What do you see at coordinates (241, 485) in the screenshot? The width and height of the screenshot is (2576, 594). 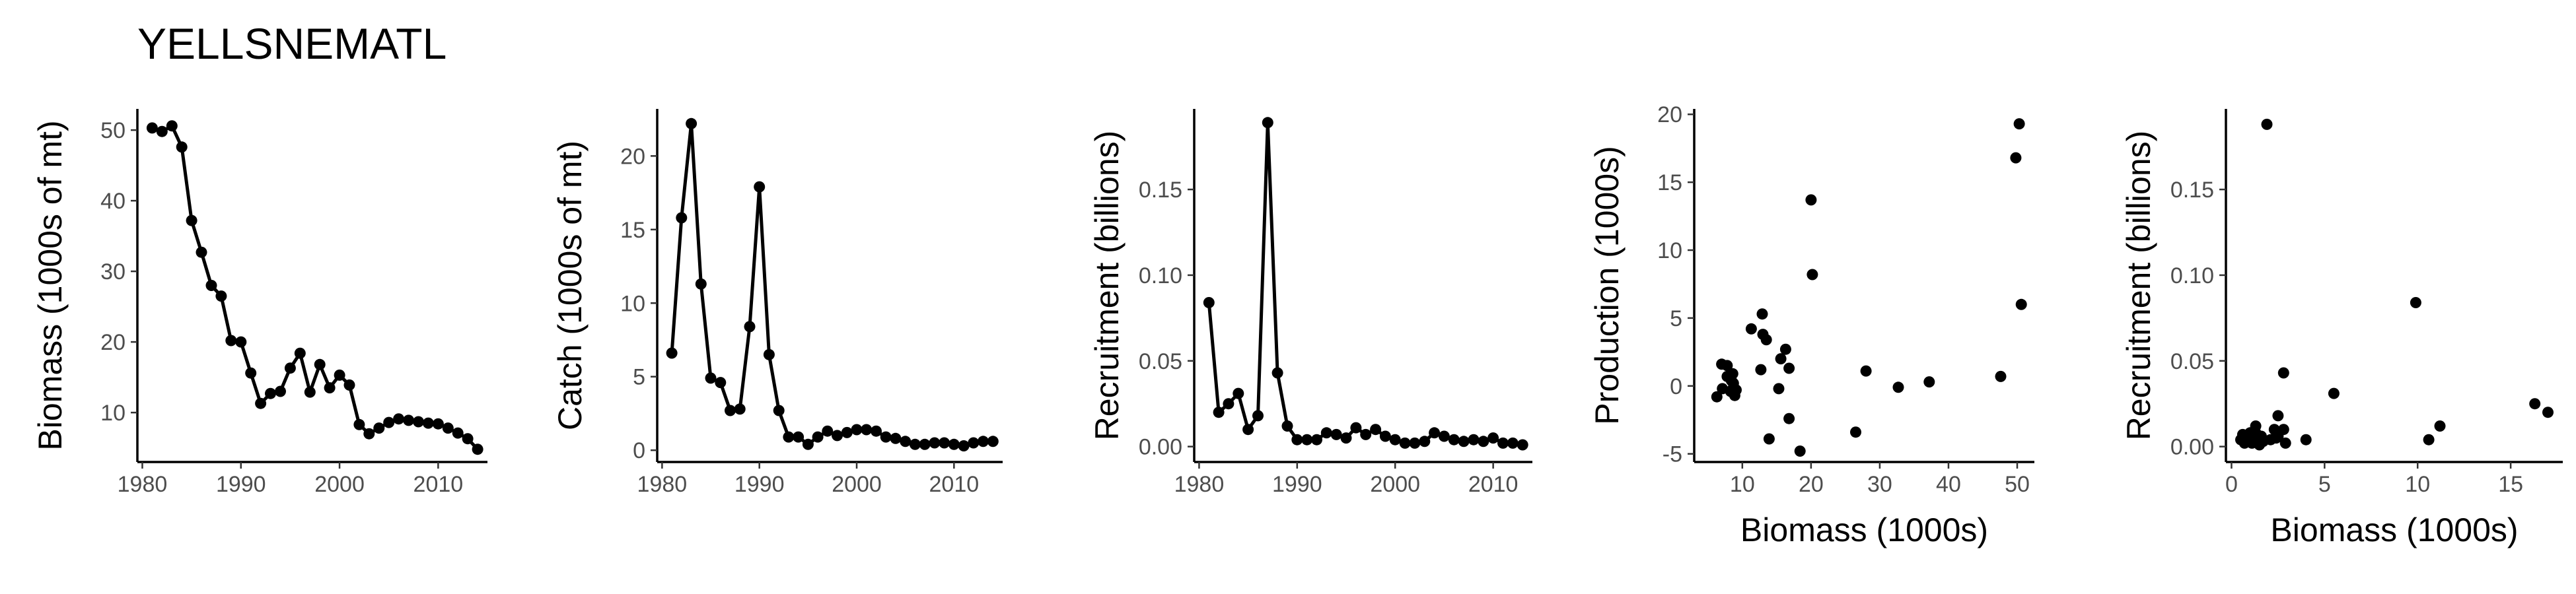 I see `x-tick-label: 1990` at bounding box center [241, 485].